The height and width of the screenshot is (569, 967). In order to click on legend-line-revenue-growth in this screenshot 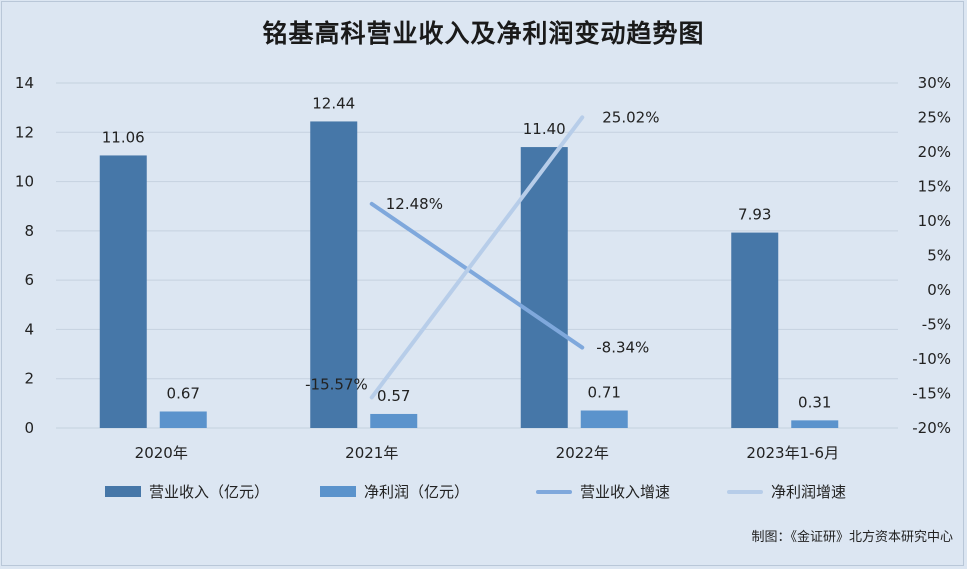, I will do `click(554, 491)`.